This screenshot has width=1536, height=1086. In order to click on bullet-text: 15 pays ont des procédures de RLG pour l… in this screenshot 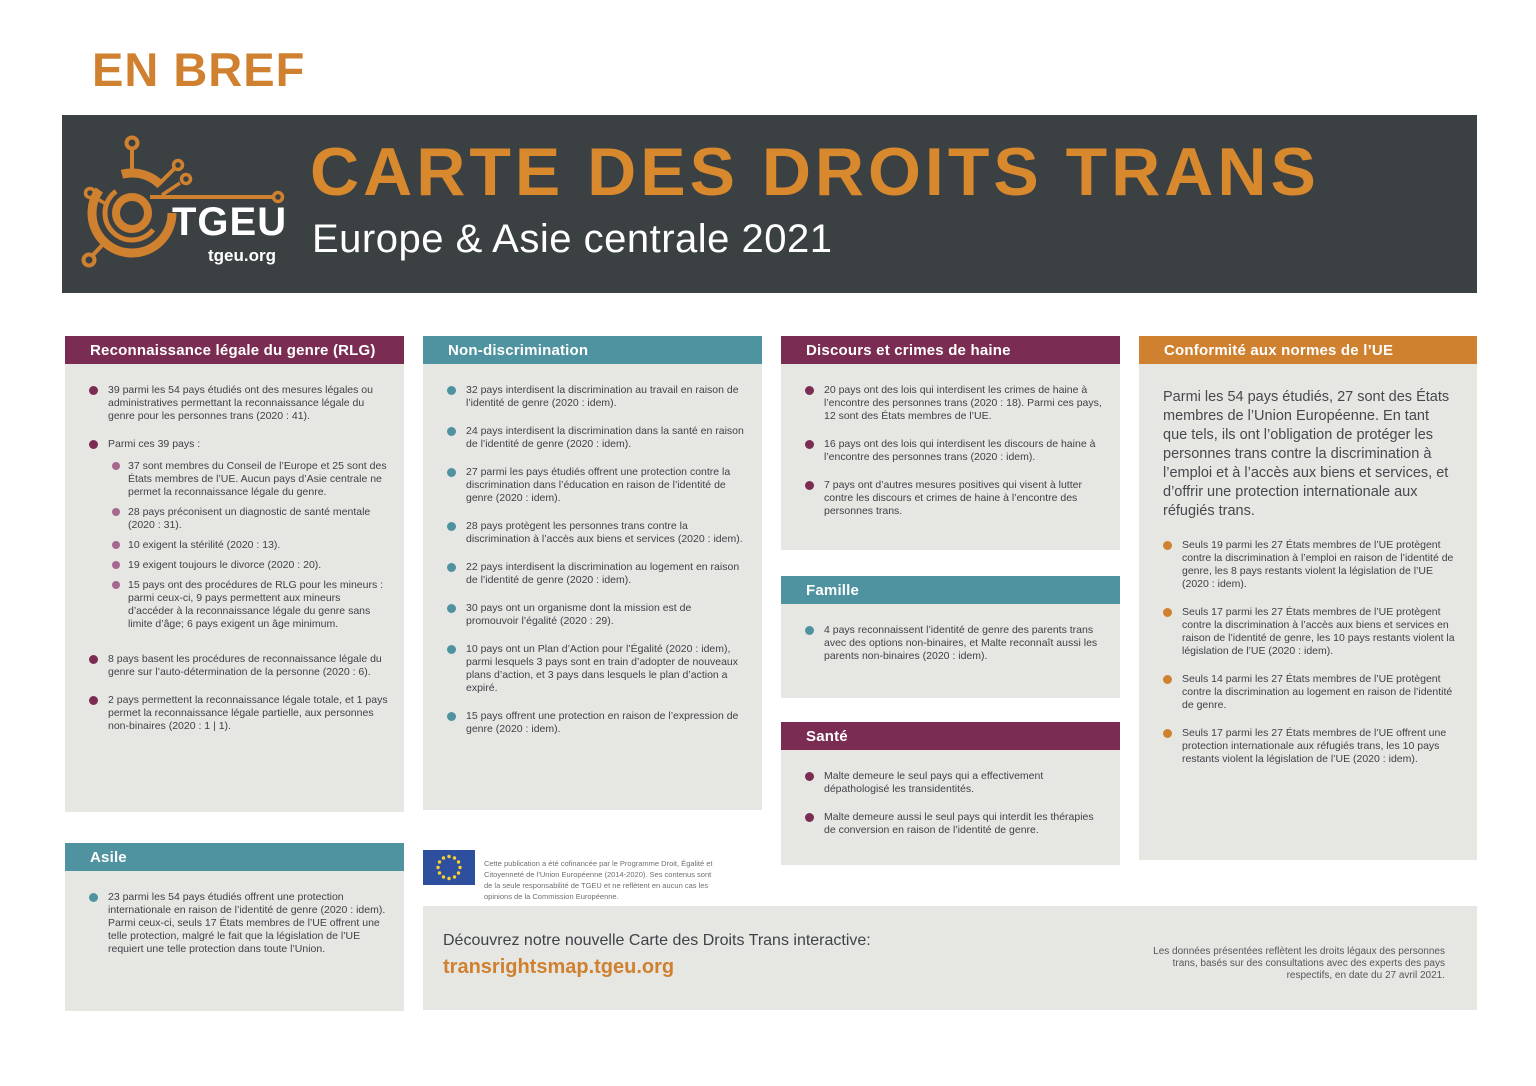, I will do `click(256, 604)`.